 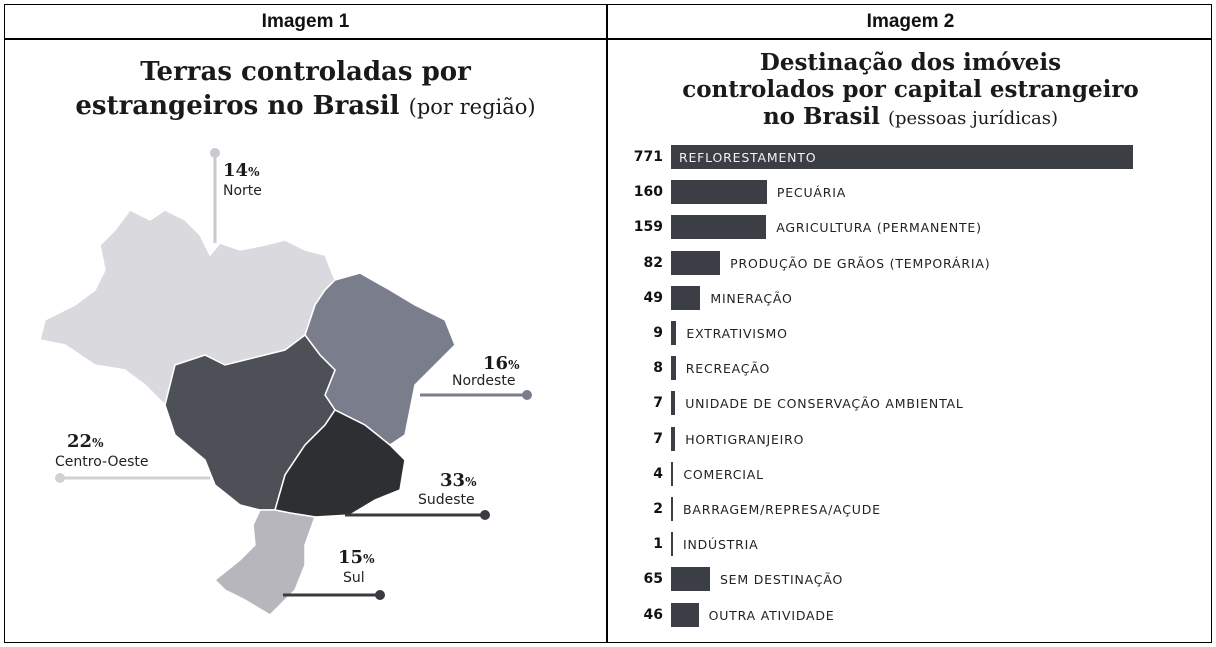 What do you see at coordinates (484, 381) in the screenshot?
I see `nordeste-label: Nordeste` at bounding box center [484, 381].